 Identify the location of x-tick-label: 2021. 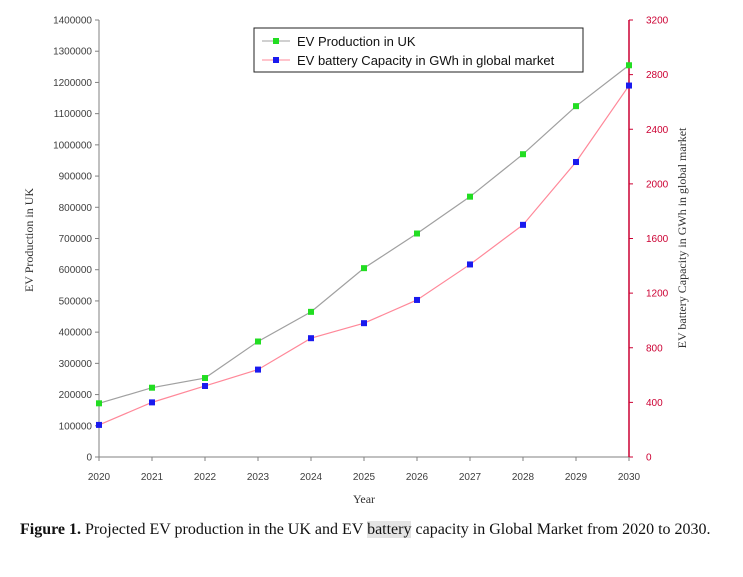
(152, 477).